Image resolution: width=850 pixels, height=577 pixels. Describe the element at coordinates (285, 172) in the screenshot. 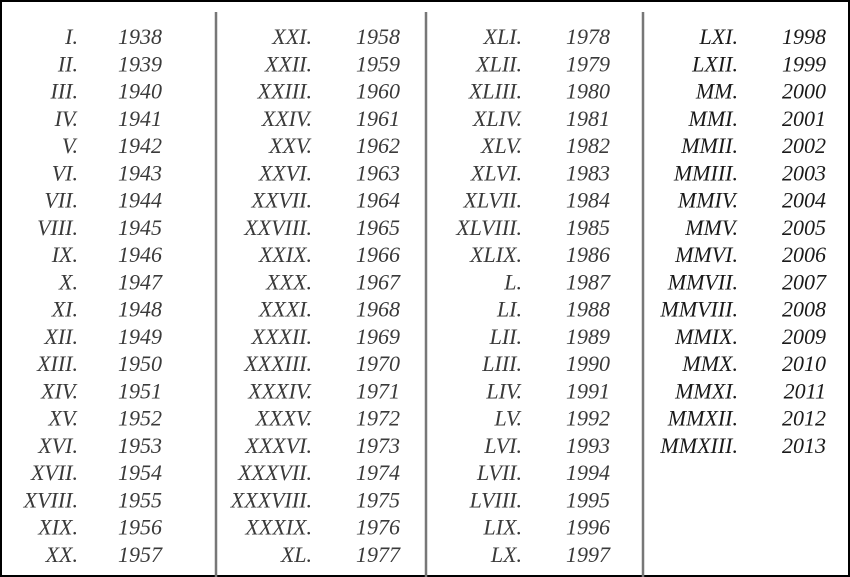

I see `roman-numeral: XXVI.` at that location.